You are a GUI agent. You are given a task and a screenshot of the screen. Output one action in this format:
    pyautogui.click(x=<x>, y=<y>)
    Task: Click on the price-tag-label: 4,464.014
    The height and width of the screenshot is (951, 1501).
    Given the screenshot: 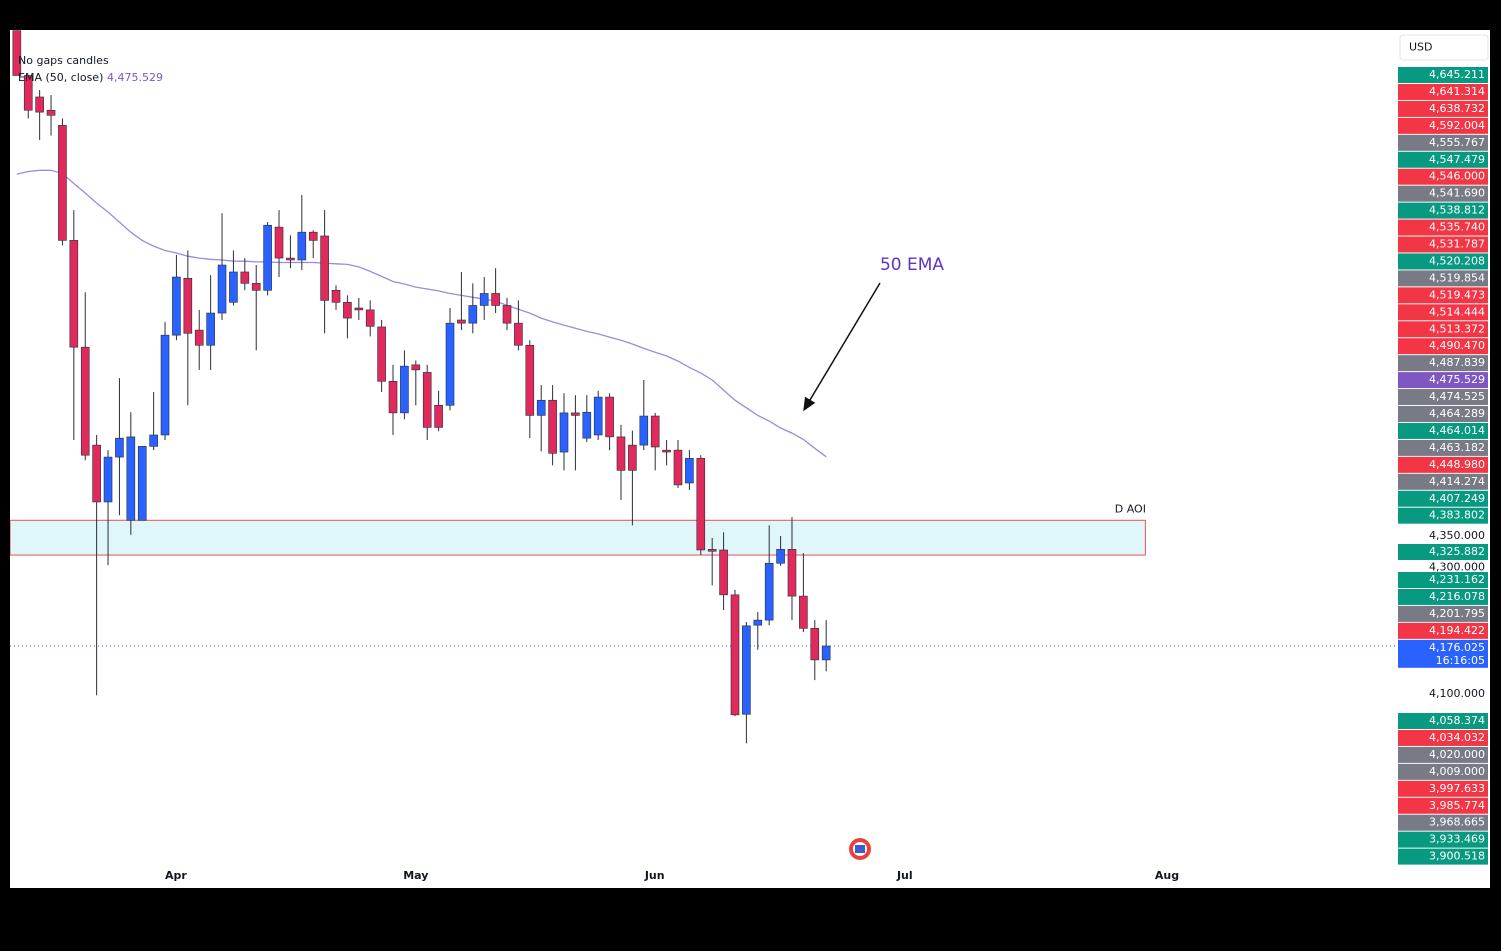 What is the action you would take?
    pyautogui.click(x=1457, y=430)
    